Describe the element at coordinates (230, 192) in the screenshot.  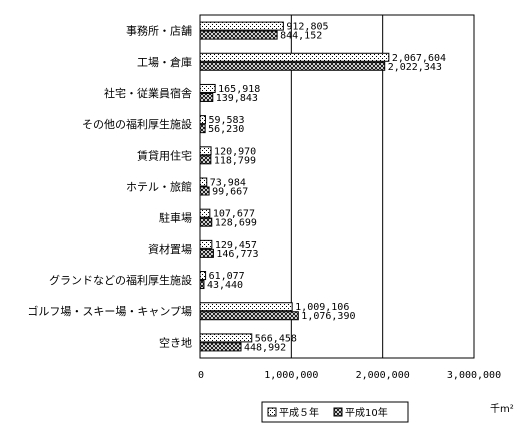
I see `value-label-h10: 99,667` at that location.